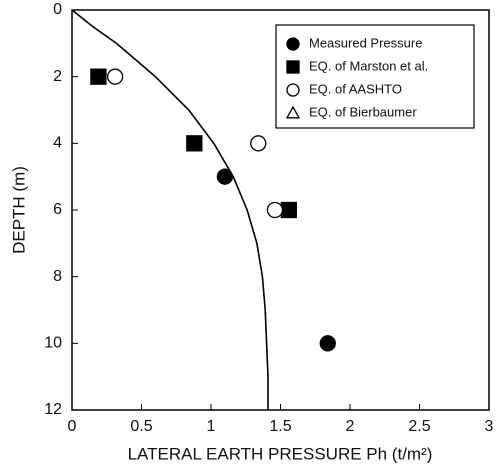 The image size is (500, 472). I want to click on x-tick-label: 3, so click(489, 426).